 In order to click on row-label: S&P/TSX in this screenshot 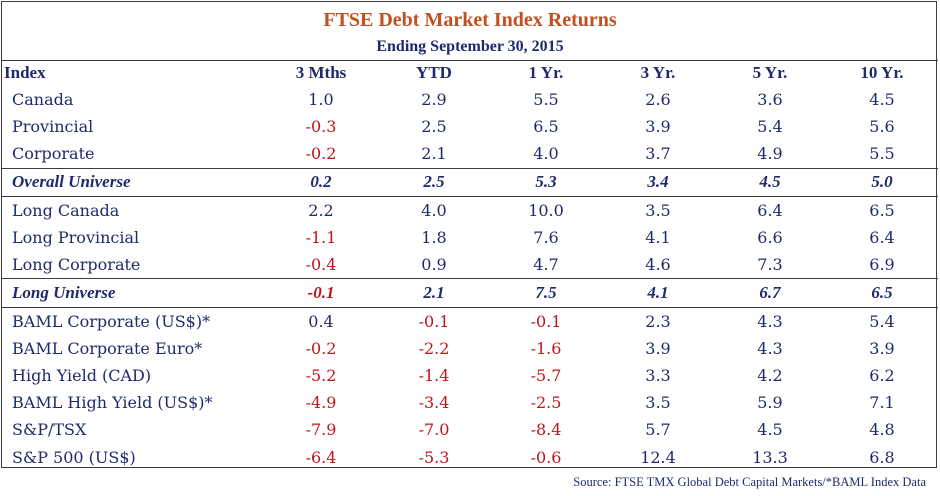, I will do `click(49, 430)`.